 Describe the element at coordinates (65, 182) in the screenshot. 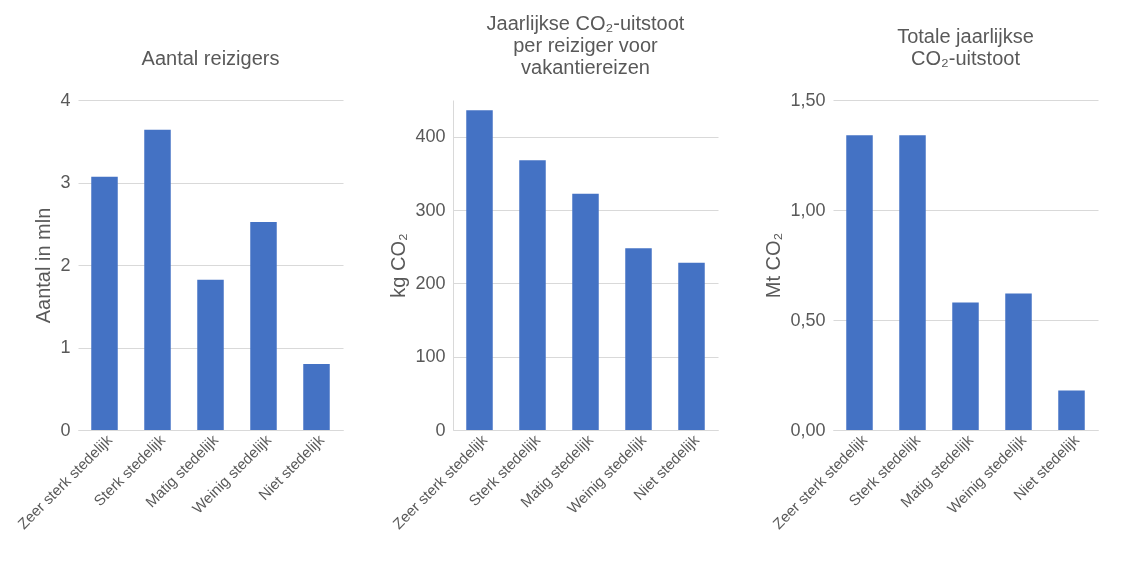

I see `y-tick-label: 3` at that location.